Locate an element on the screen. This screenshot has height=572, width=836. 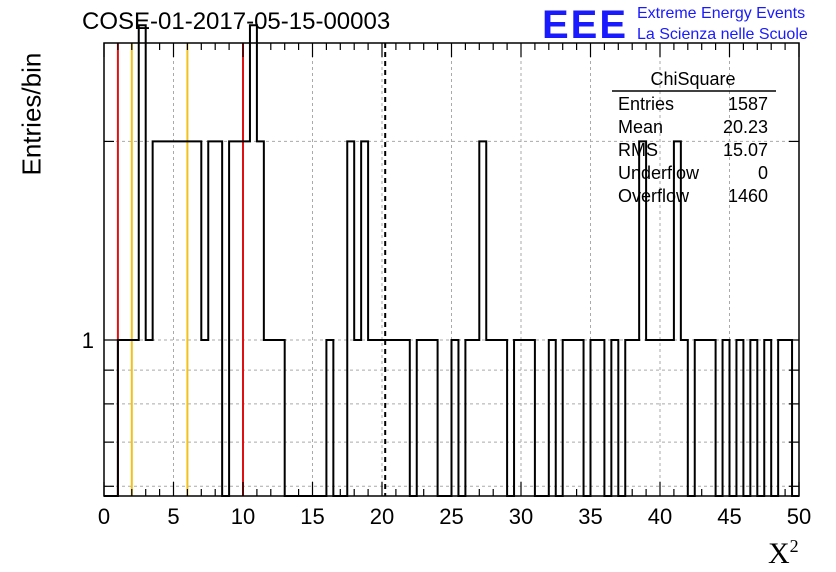
stats-label: Mean is located at coordinates (640, 127).